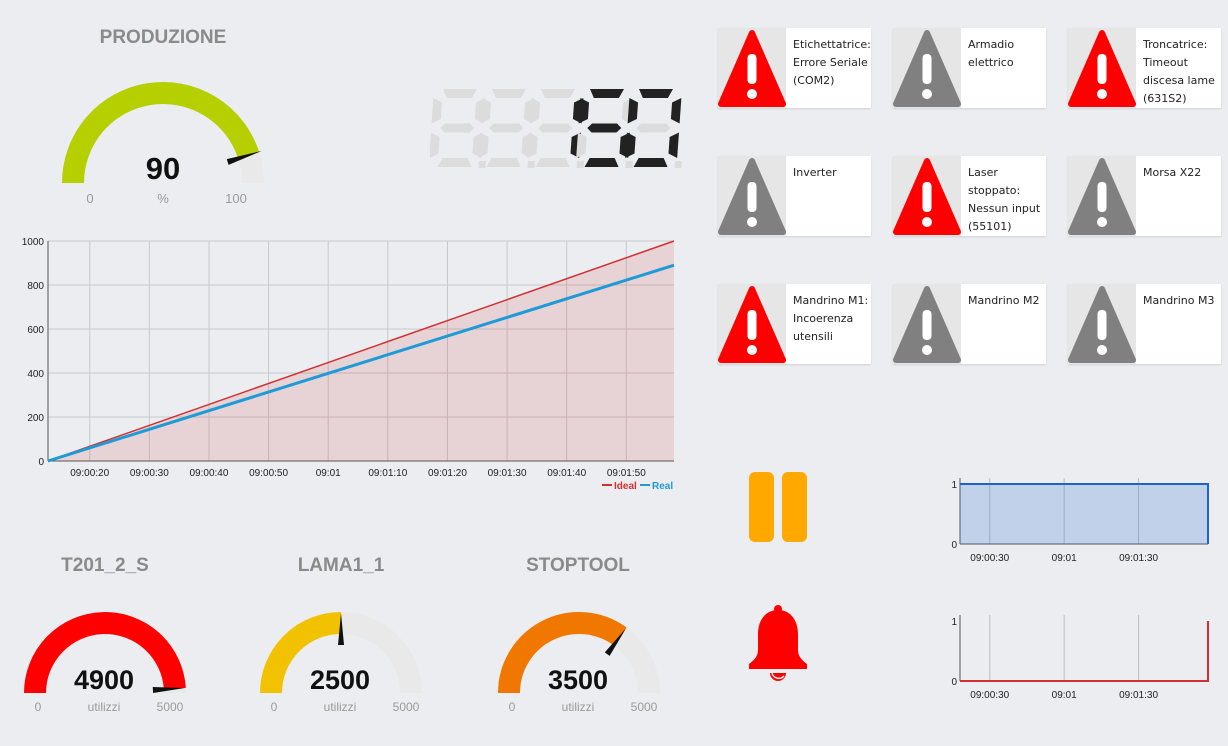  Describe the element at coordinates (274, 707) in the screenshot. I see `lama-min: 0` at that location.